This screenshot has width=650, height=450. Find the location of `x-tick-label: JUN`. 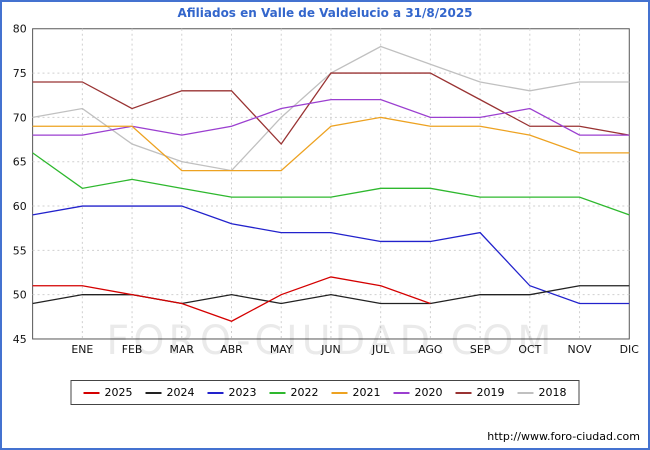

x-tick-label: JUN is located at coordinates (330, 349).